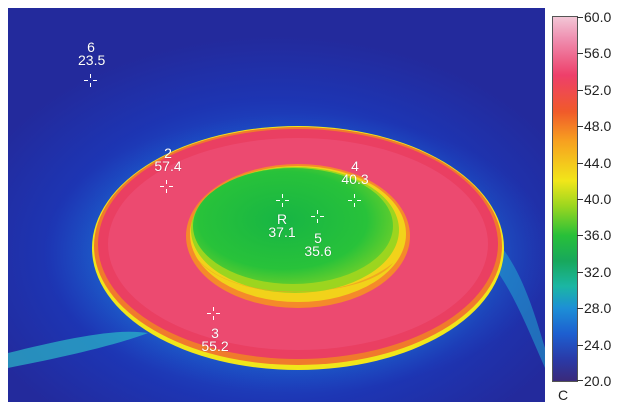 The width and height of the screenshot is (628, 409). I want to click on scale-tick-label: 56.0, so click(598, 53).